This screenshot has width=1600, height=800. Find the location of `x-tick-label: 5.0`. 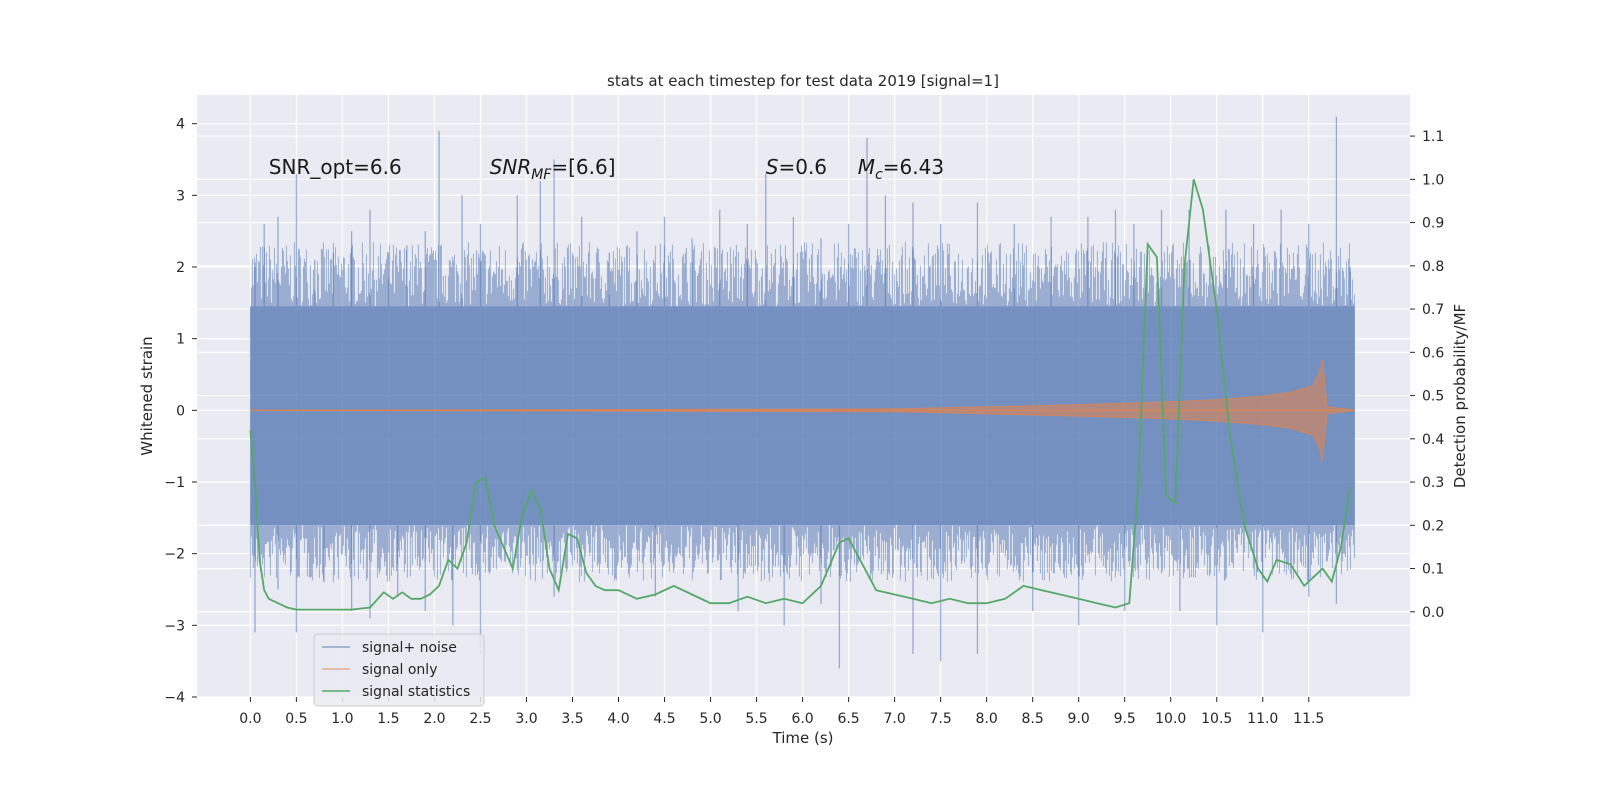

x-tick-label: 5.0 is located at coordinates (710, 719).